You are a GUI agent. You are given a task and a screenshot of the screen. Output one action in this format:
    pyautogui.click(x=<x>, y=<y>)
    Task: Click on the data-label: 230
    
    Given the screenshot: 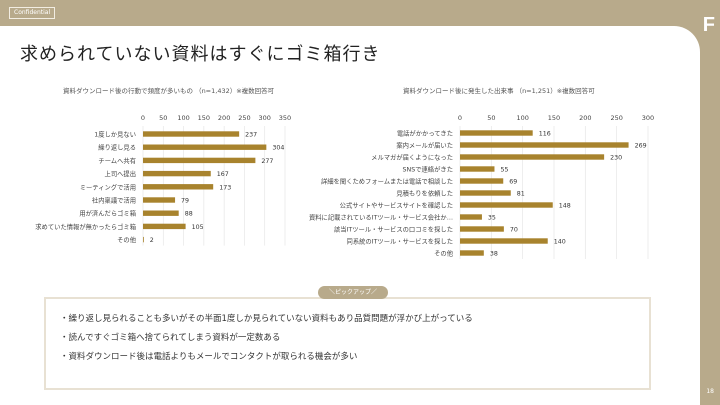 What is the action you would take?
    pyautogui.click(x=616, y=158)
    